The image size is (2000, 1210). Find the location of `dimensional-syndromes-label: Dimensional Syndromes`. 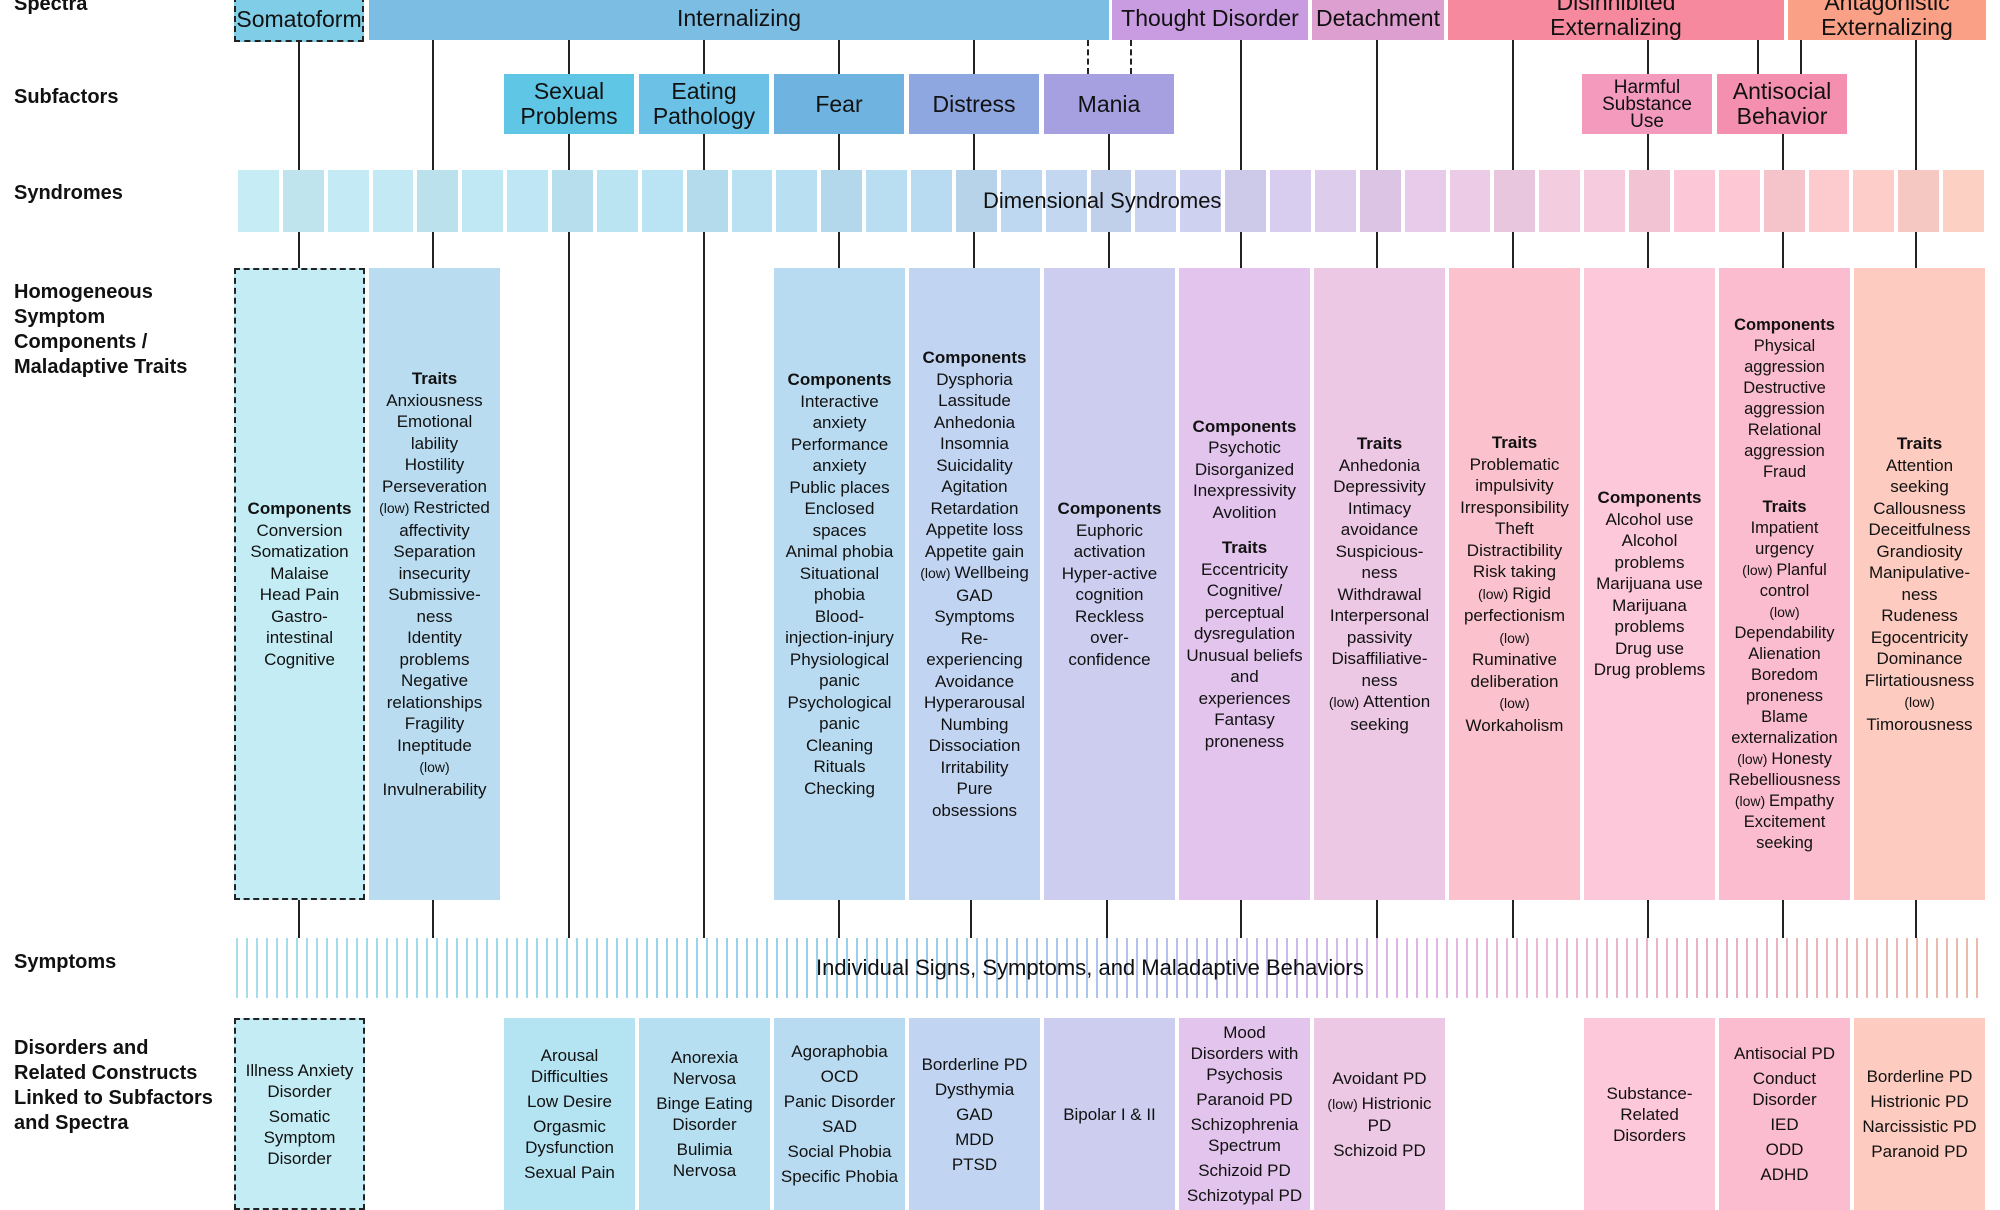

dimensional-syndromes-label: Dimensional Syndromes is located at coordinates (1102, 200).